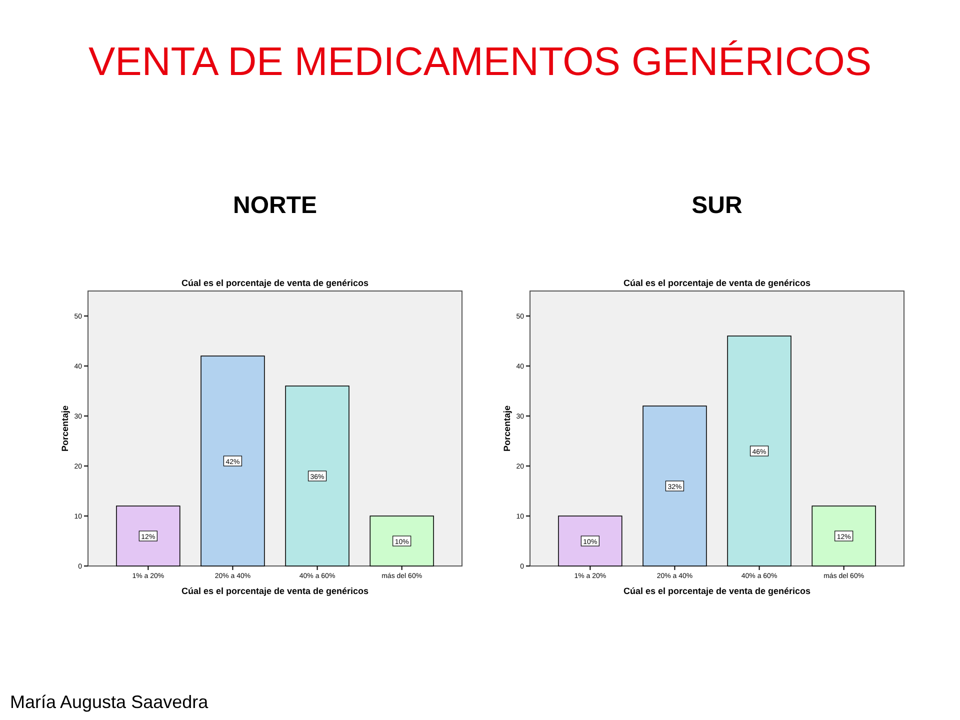 The height and width of the screenshot is (720, 960). Describe the element at coordinates (275, 205) in the screenshot. I see `chart-subtitle: NORTE` at that location.